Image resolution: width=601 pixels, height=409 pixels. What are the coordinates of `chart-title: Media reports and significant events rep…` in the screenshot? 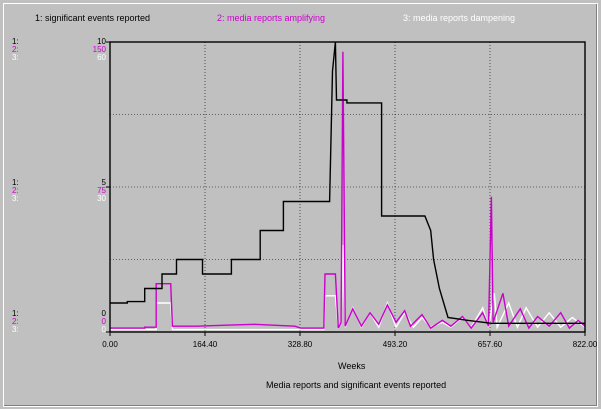 It's located at (356, 385).